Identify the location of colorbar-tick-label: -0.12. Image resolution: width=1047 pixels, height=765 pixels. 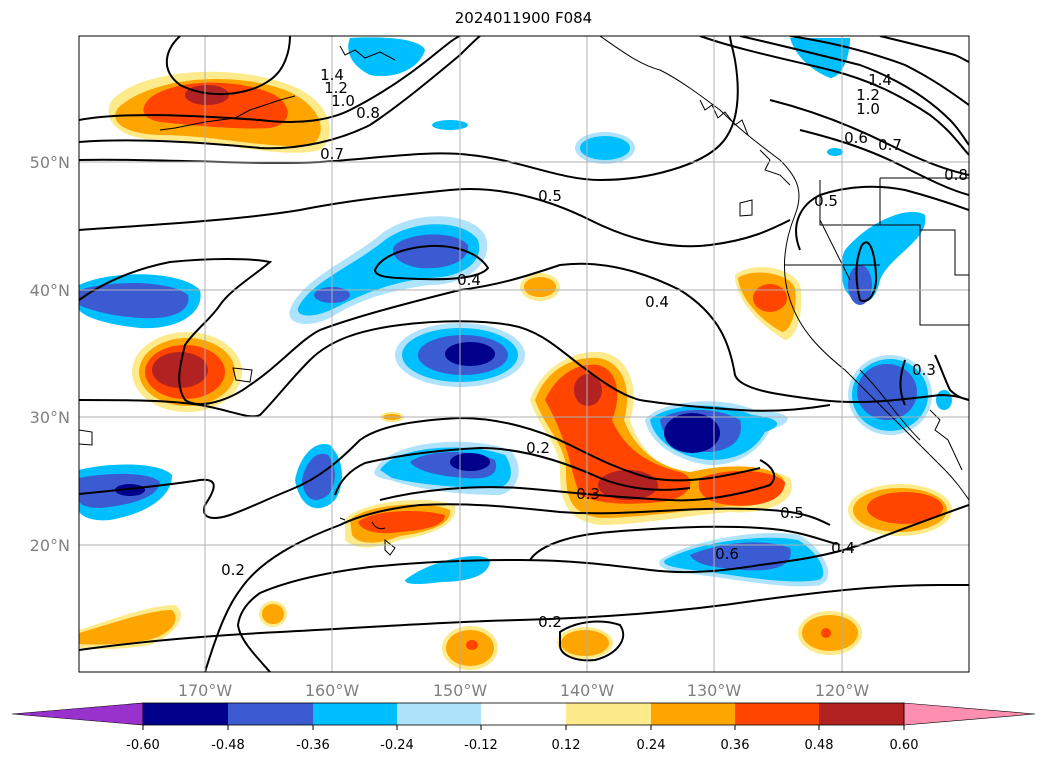
(481, 745).